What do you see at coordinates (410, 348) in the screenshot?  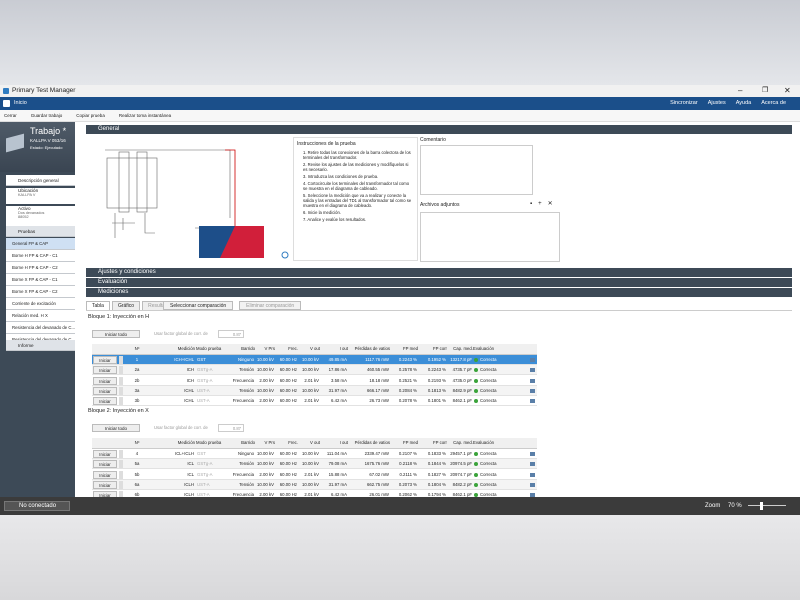 I see `column-header: FP med` at bounding box center [410, 348].